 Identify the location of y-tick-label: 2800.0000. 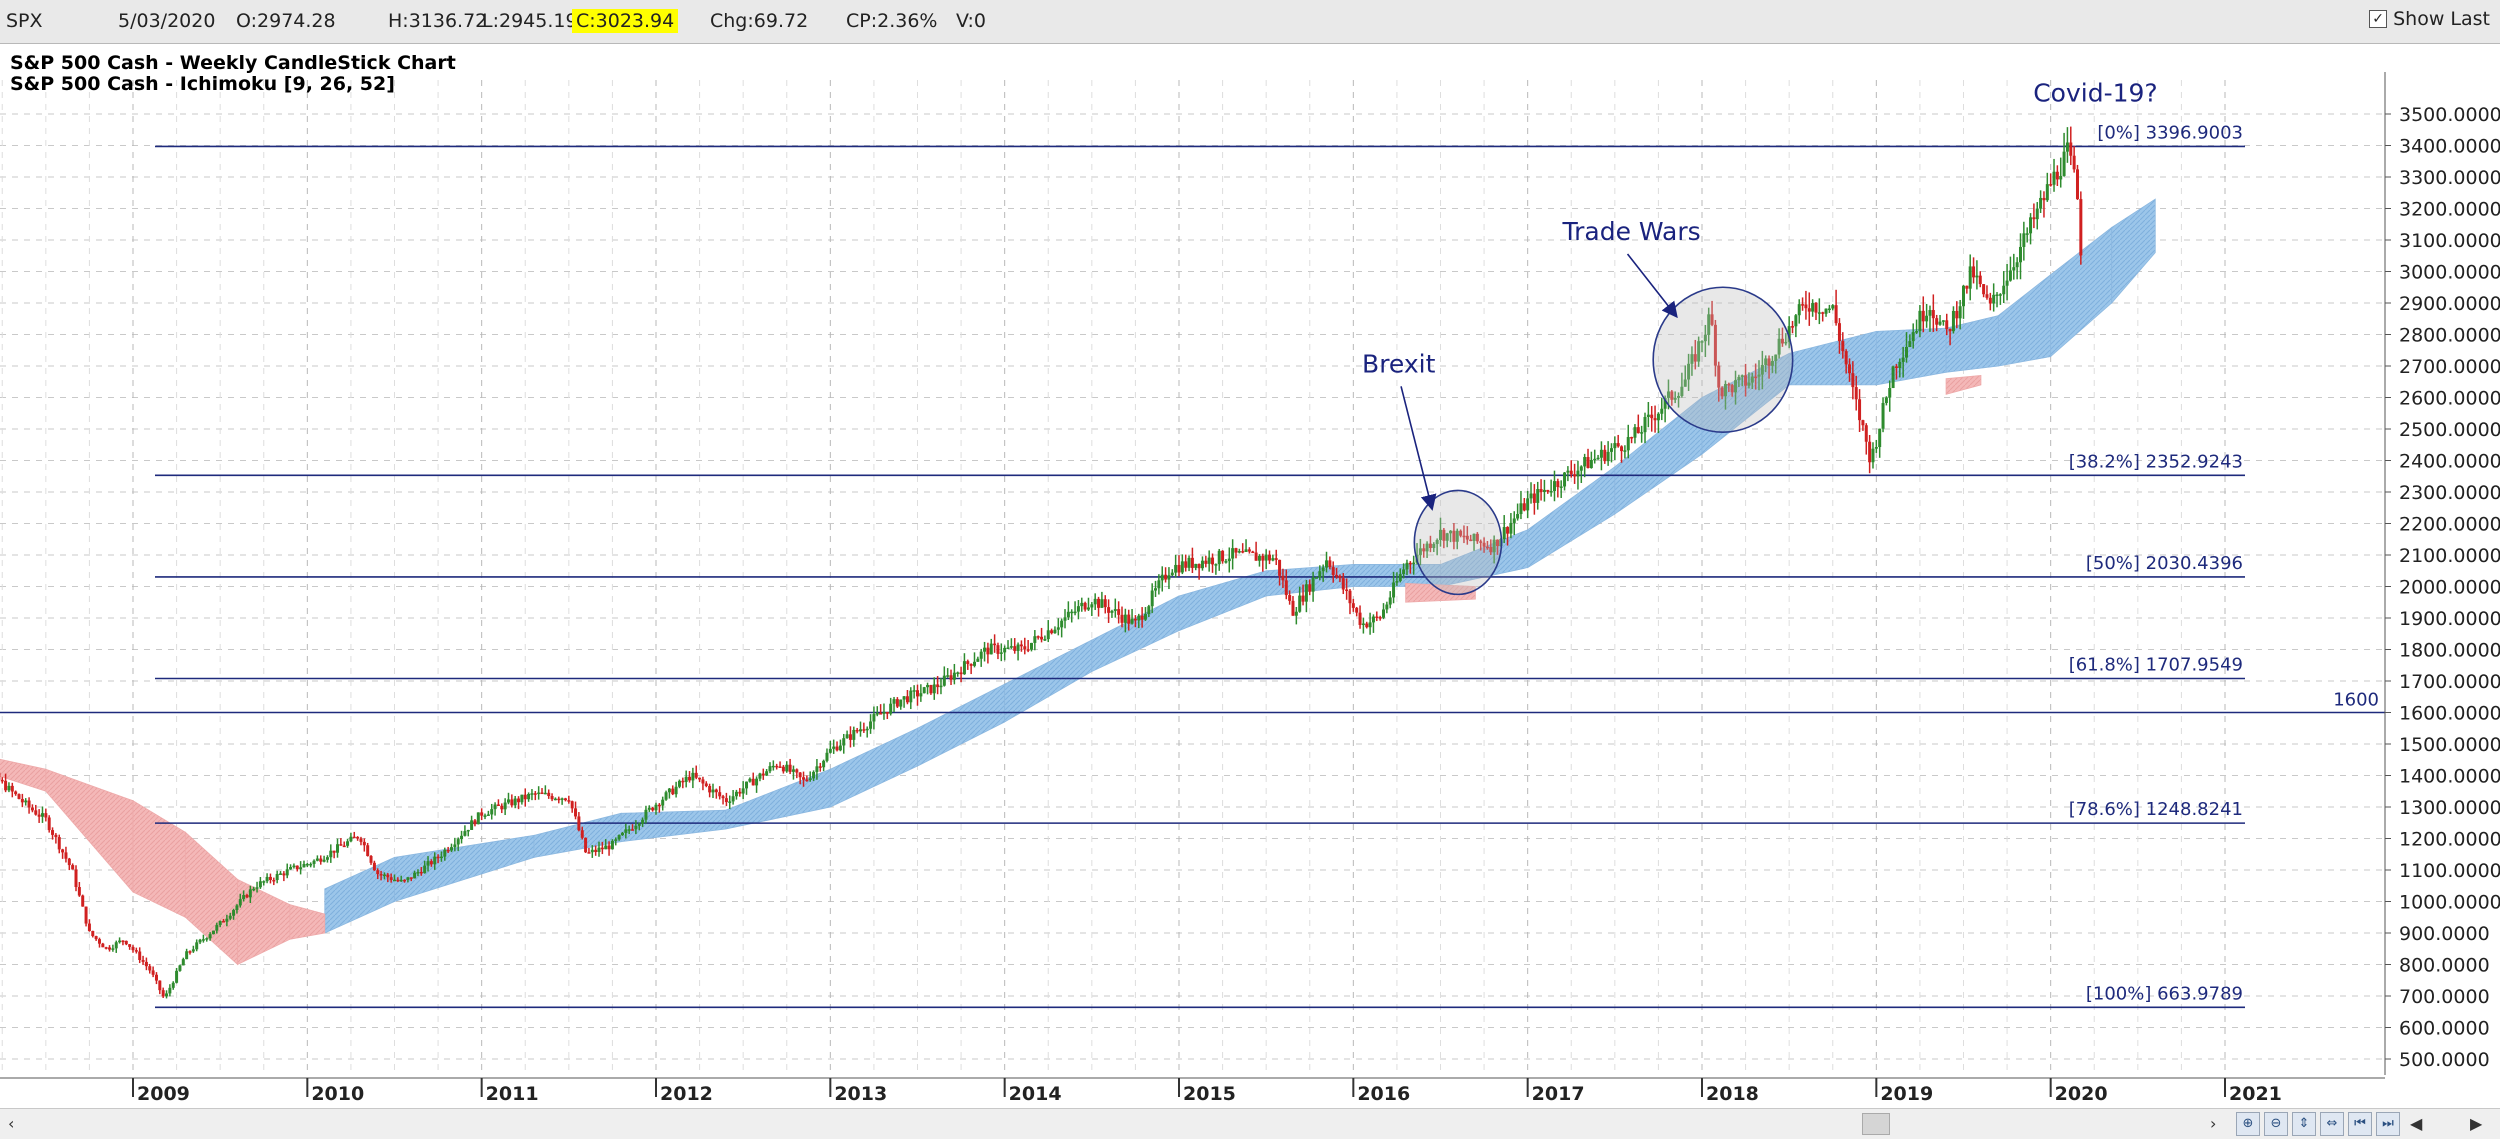
(2449, 336).